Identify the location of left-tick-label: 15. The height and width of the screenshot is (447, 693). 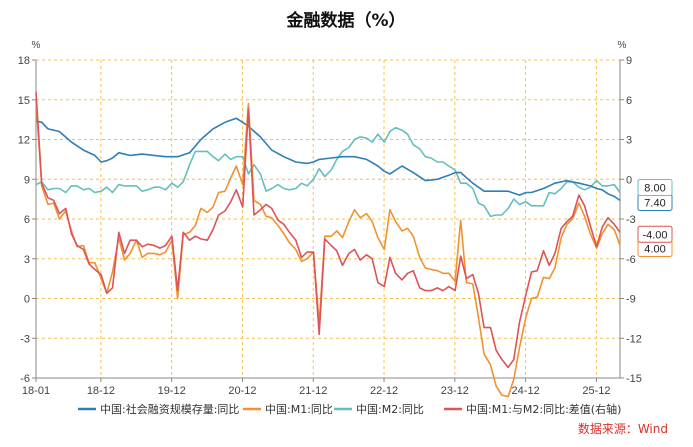
(24, 101).